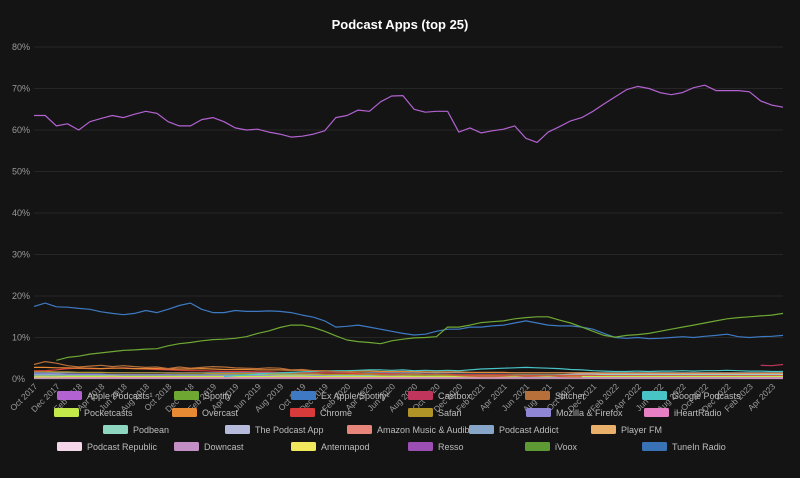 Image resolution: width=800 pixels, height=478 pixels. I want to click on legend-item-castbox: Castbox, so click(440, 396).